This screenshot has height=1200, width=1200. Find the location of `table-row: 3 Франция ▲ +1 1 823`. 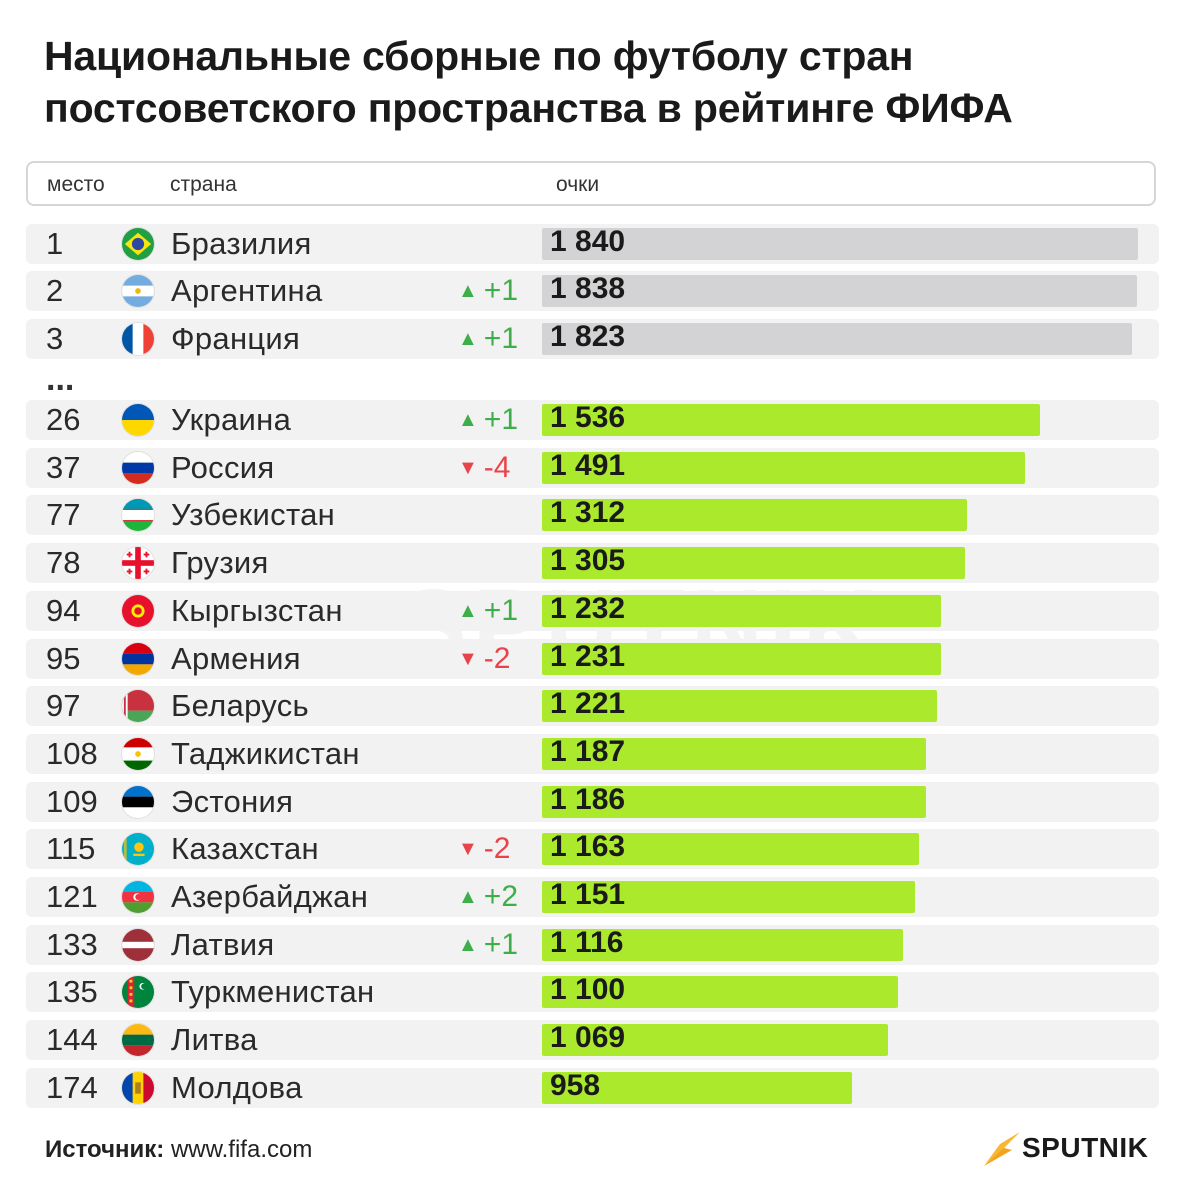

table-row: 3 Франция ▲ +1 1 823 is located at coordinates (592, 339).